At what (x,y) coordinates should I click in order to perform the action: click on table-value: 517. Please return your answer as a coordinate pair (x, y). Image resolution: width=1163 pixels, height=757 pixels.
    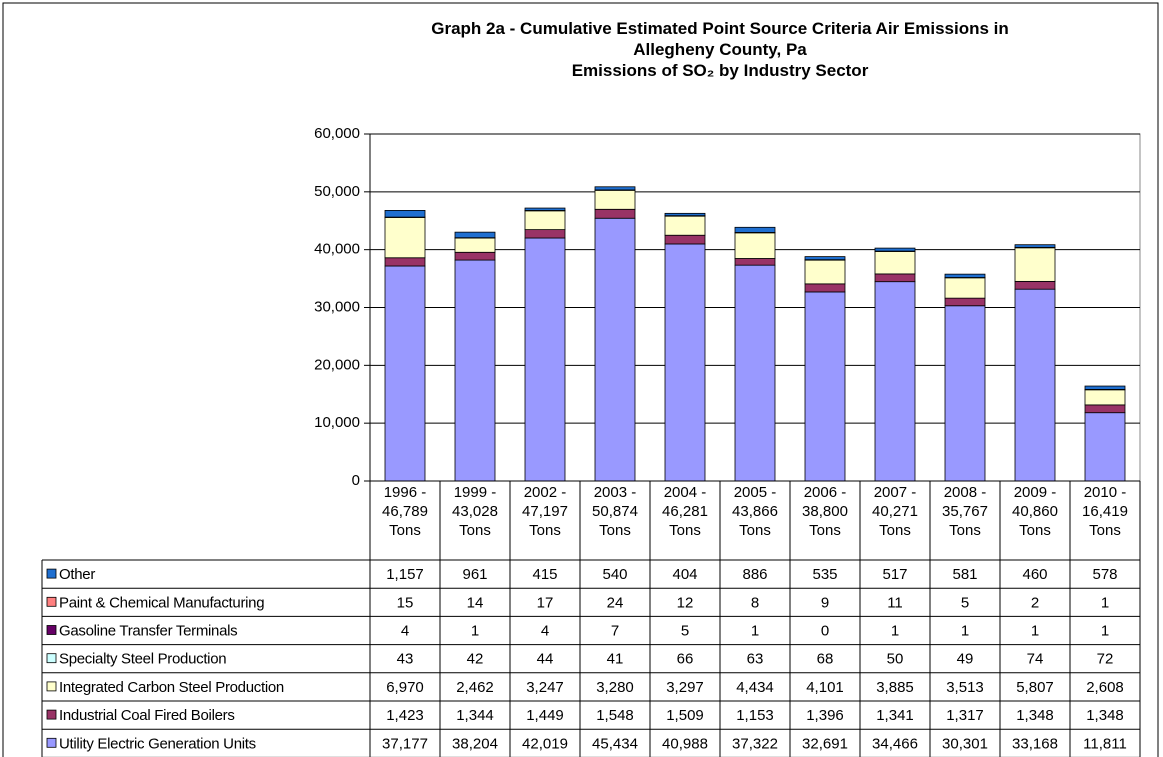
    Looking at the image, I should click on (894, 574).